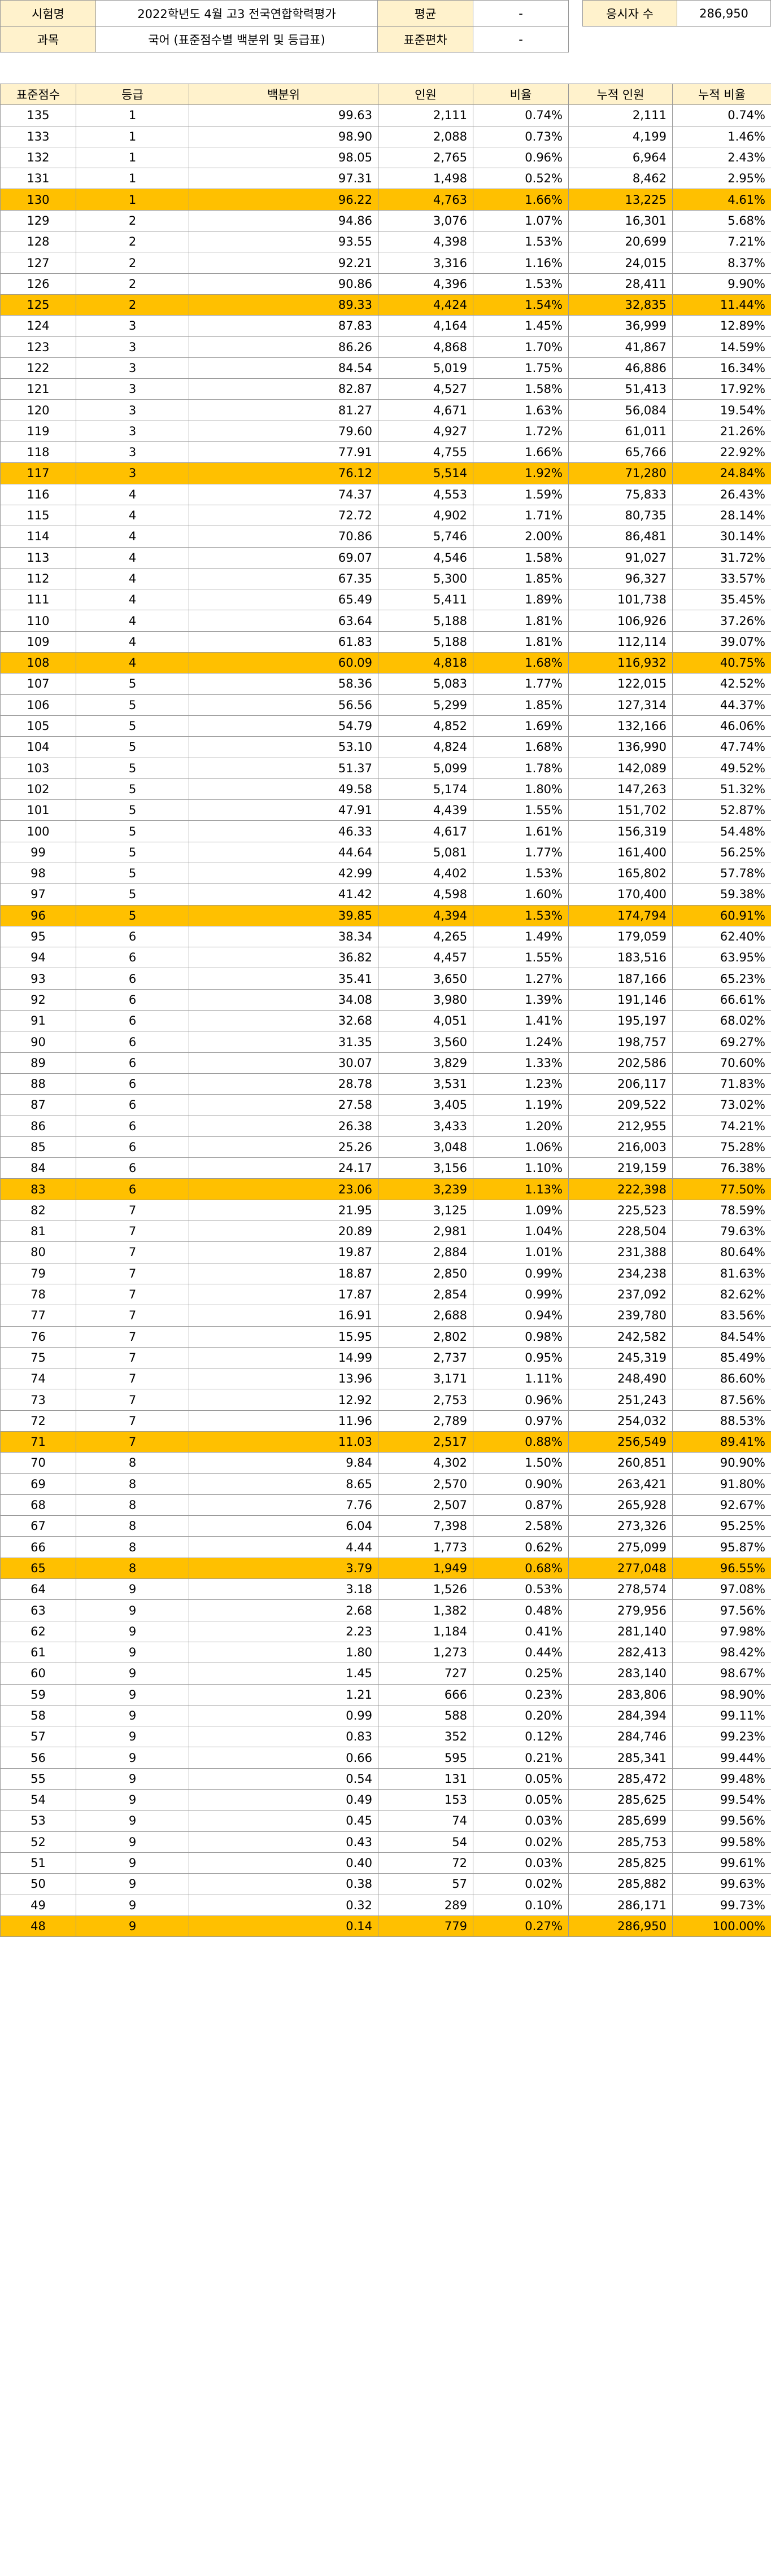  Describe the element at coordinates (620, 852) in the screenshot. I see `cum-count-cell: 161,400` at that location.